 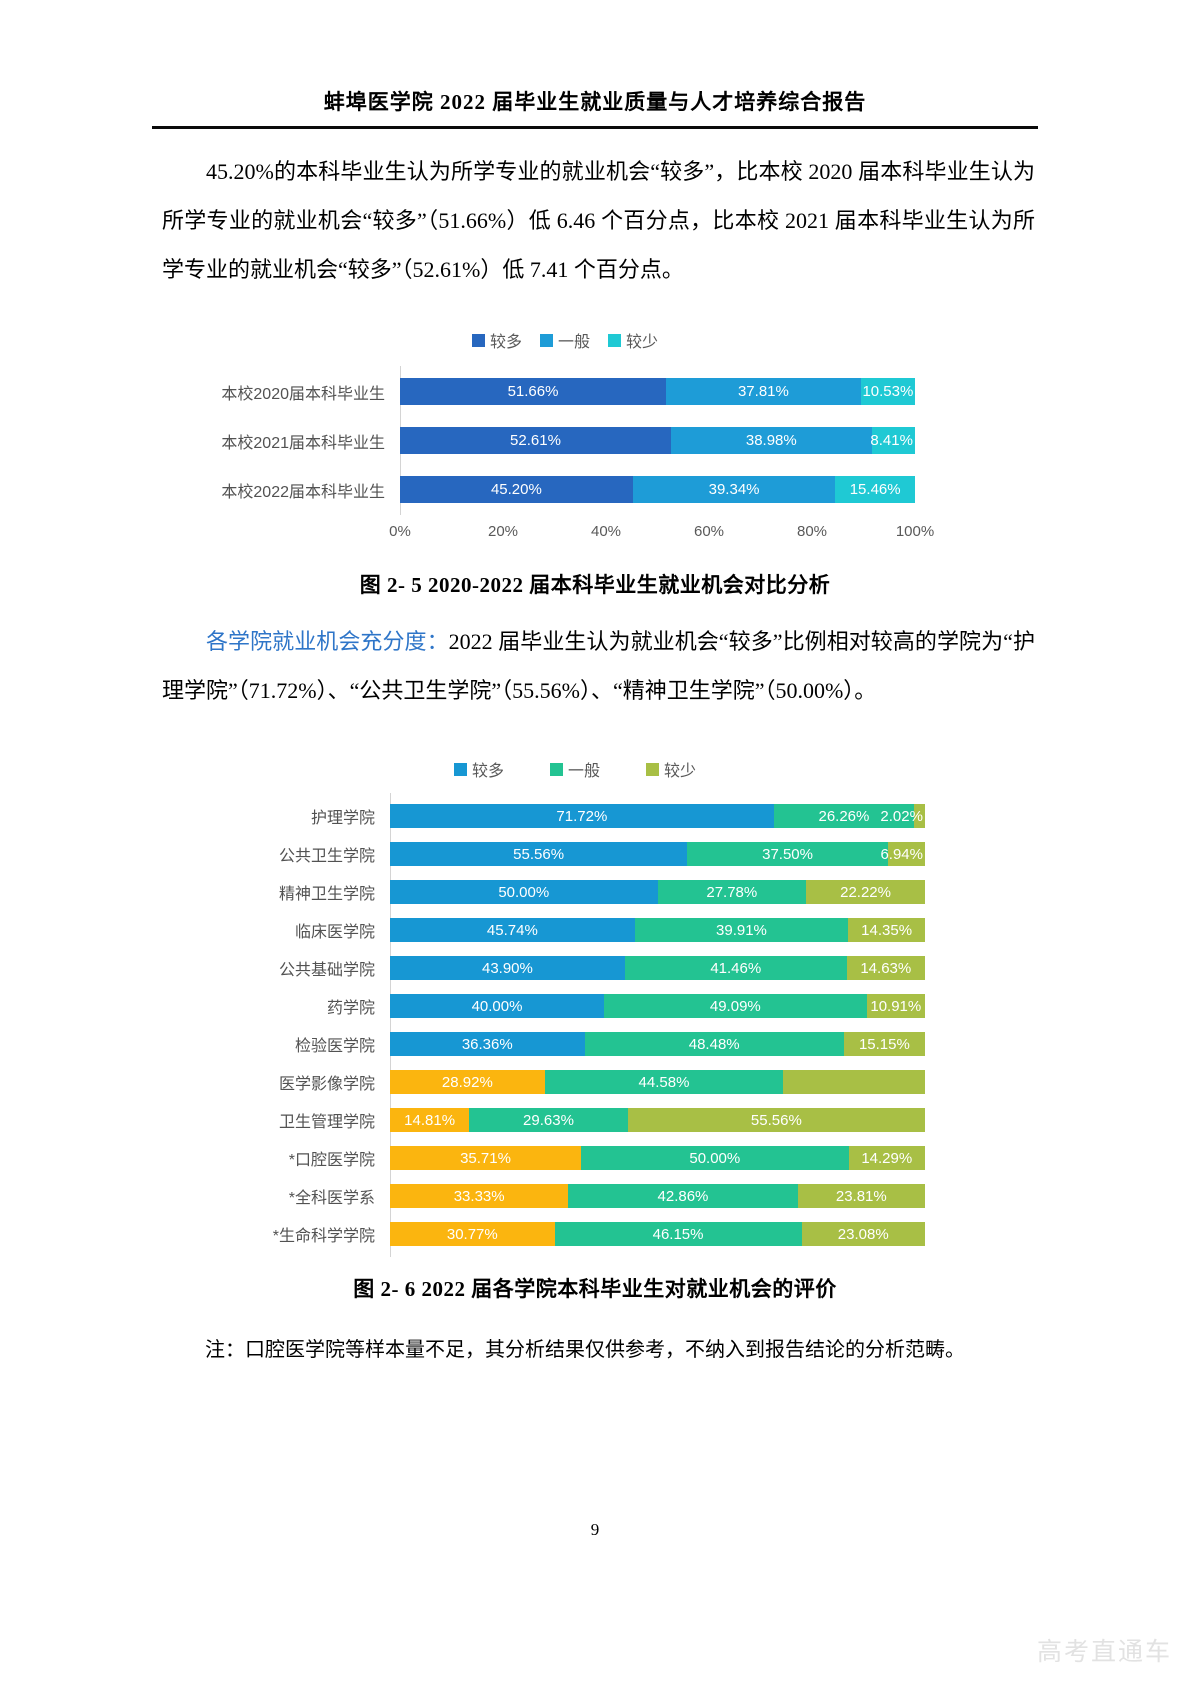 I want to click on bar-segment: 14.29%, so click(x=886, y=1158).